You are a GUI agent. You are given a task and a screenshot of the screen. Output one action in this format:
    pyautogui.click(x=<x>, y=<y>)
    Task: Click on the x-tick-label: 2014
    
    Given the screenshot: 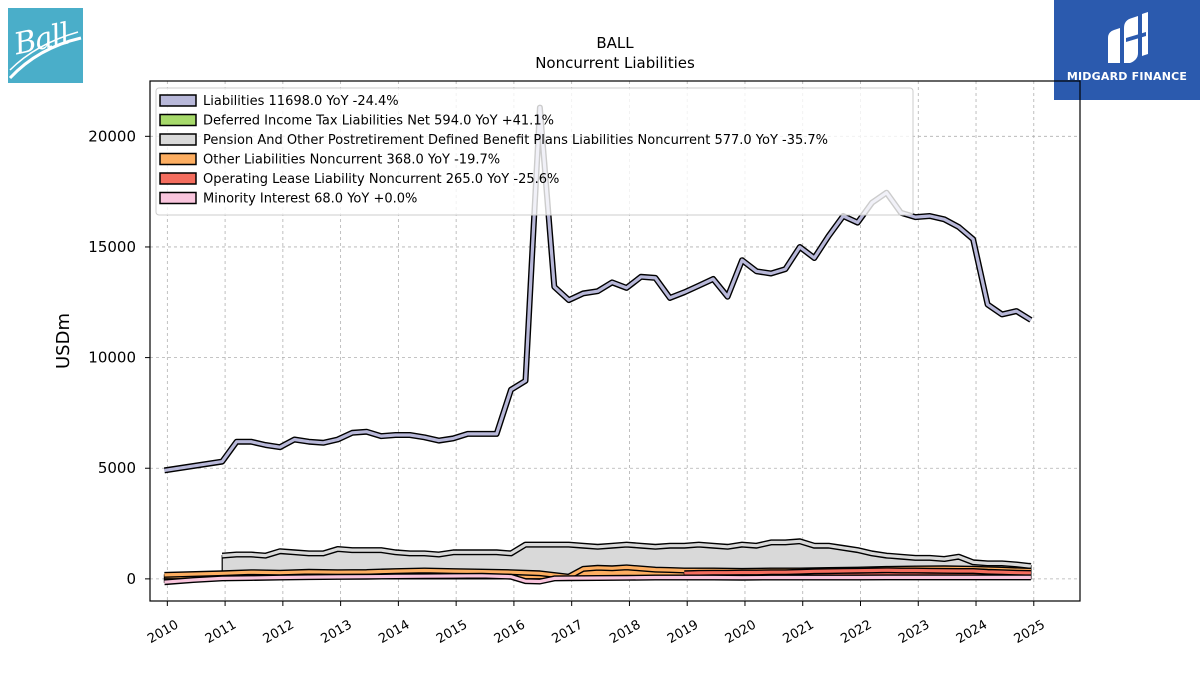 What is the action you would take?
    pyautogui.click(x=394, y=632)
    